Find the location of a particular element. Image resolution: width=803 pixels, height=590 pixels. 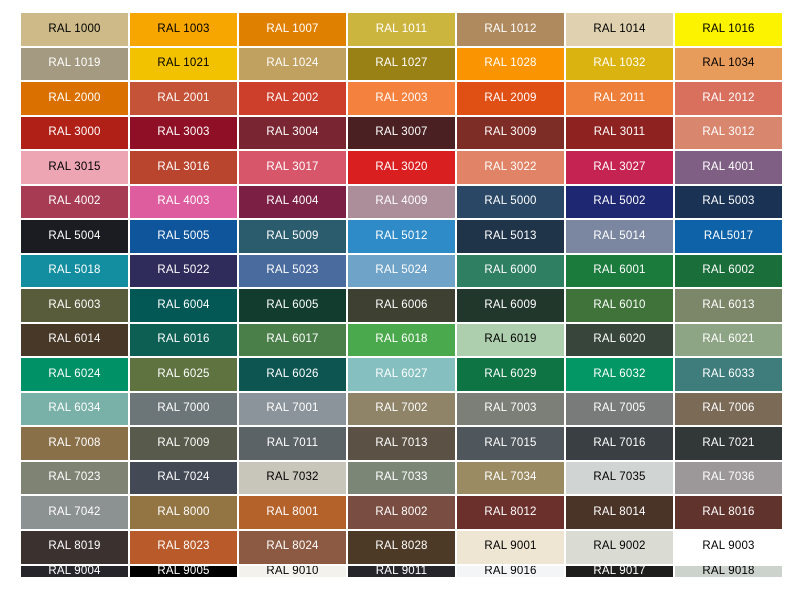

colour-swatch: RAL 7011 is located at coordinates (292, 443).